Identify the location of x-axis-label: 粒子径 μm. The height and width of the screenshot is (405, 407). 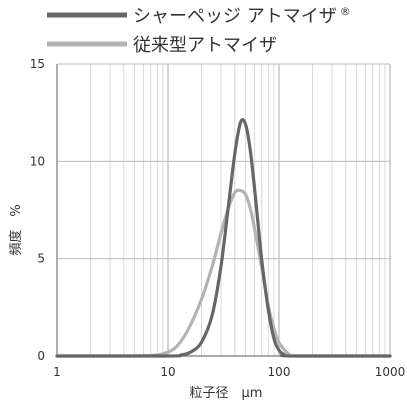
(226, 393).